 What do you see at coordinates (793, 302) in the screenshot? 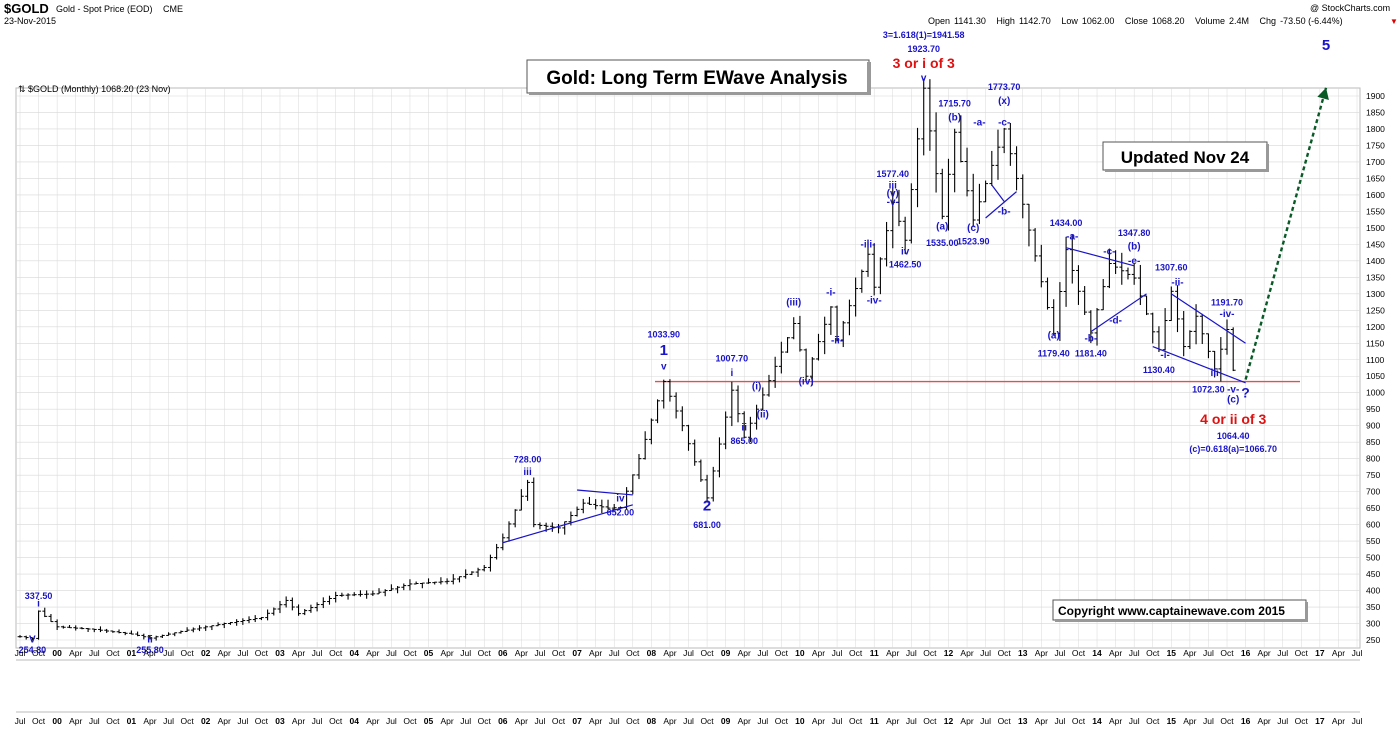
I see `wave-label: (iii)` at bounding box center [793, 302].